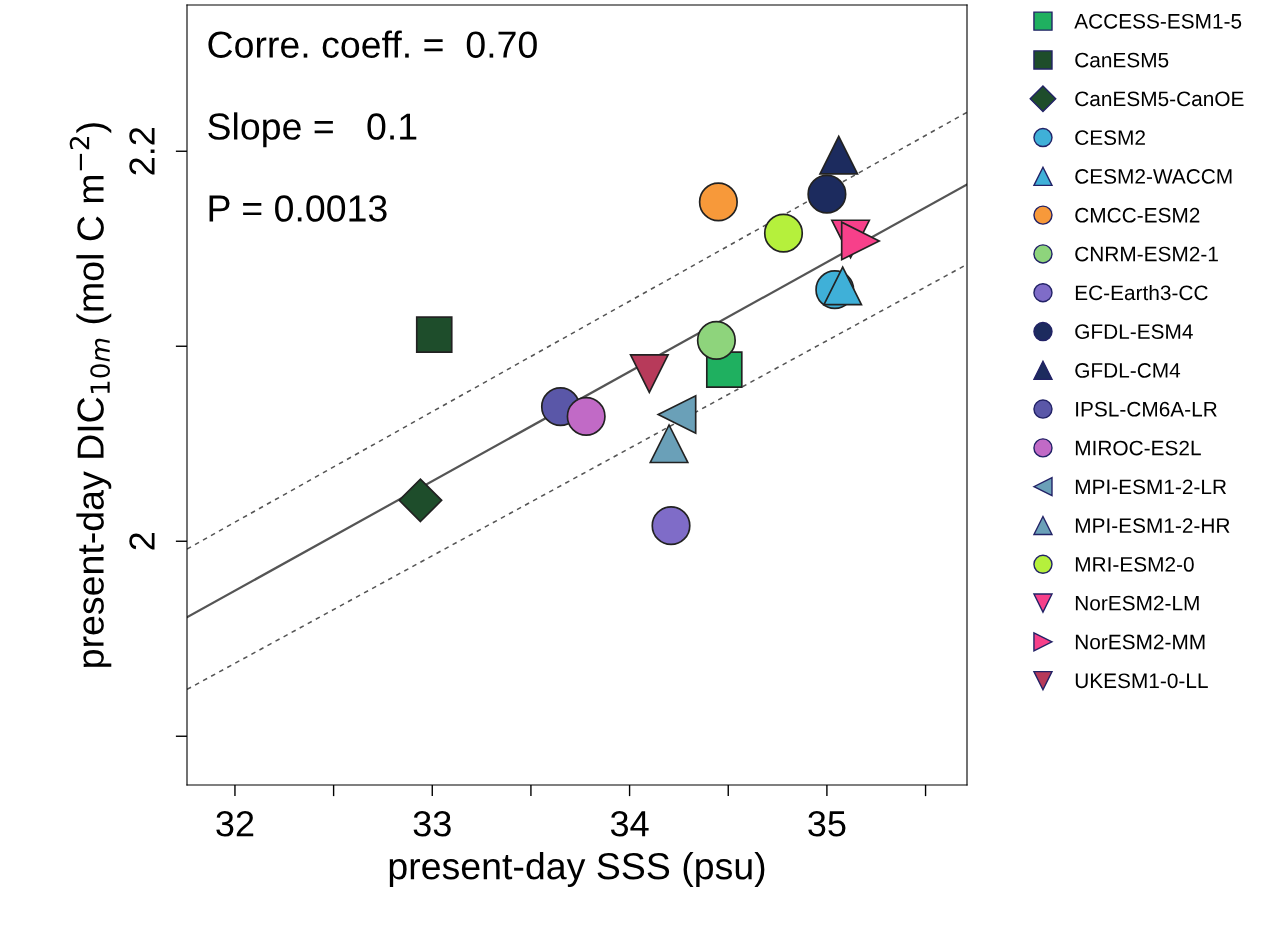 The width and height of the screenshot is (1271, 940). Describe the element at coordinates (1152, 525) in the screenshot. I see `legend-label: MPI-ESM1-2-HR` at that location.